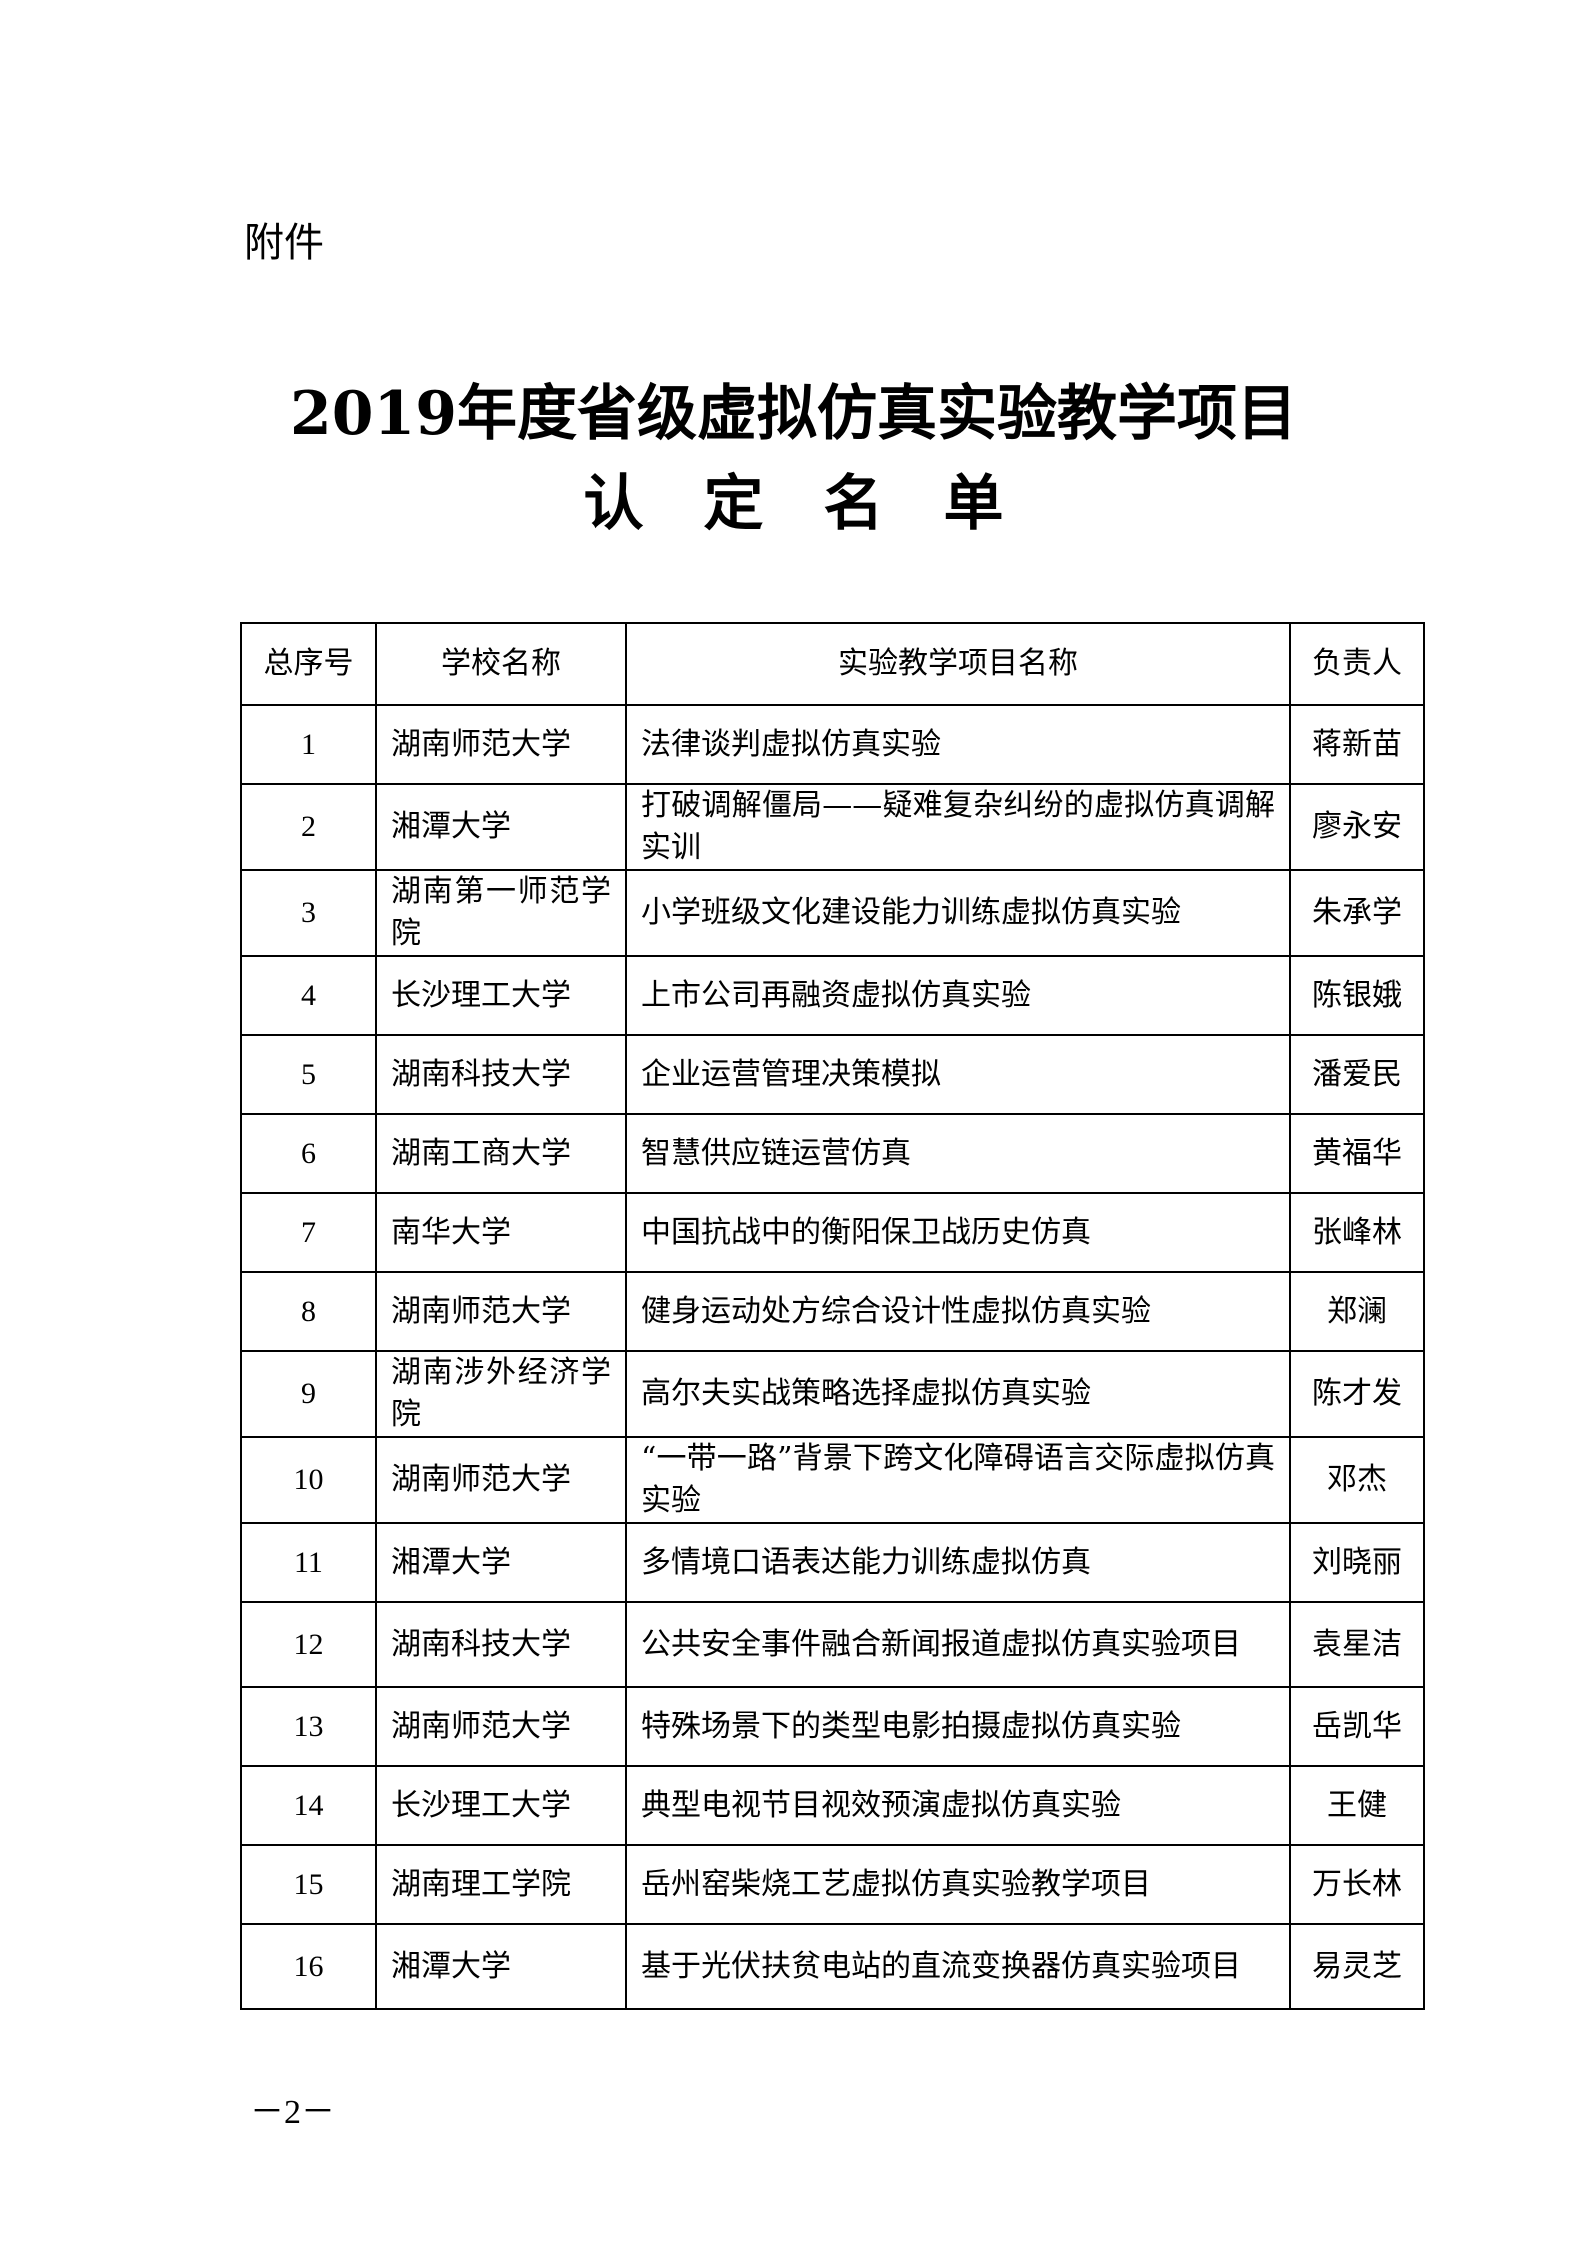 The height and width of the screenshot is (2245, 1587). I want to click on row-number: 5, so click(308, 1074).